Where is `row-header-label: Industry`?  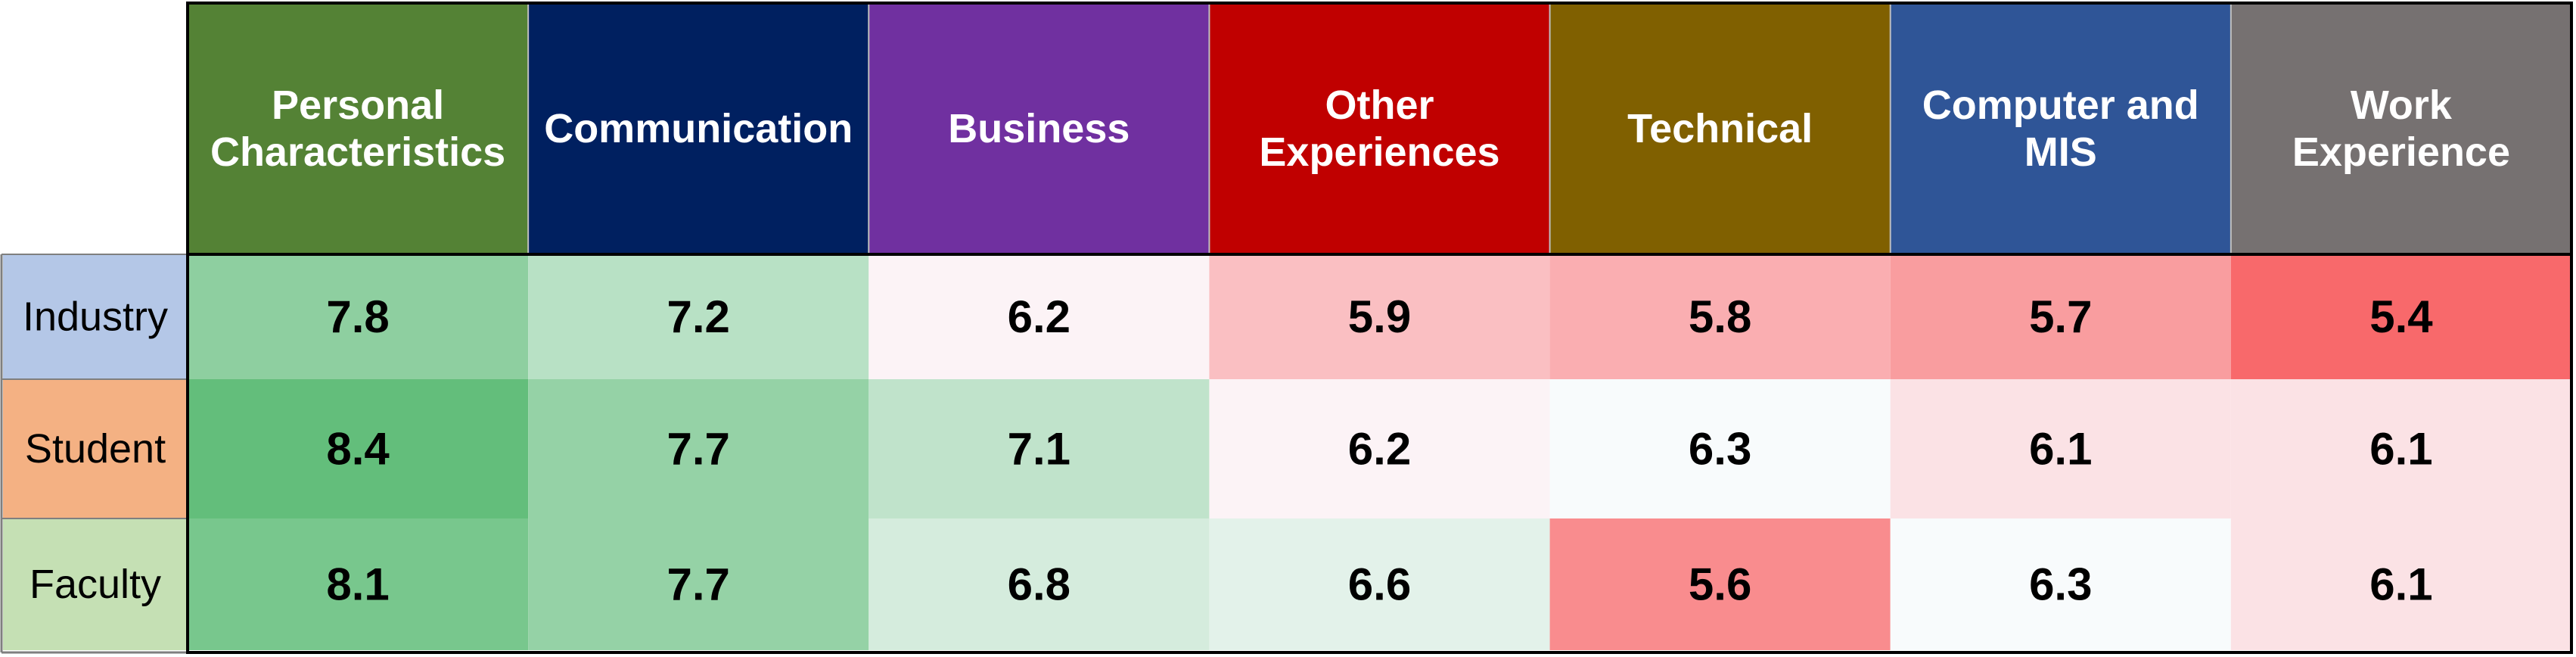 row-header-label: Industry is located at coordinates (95, 317).